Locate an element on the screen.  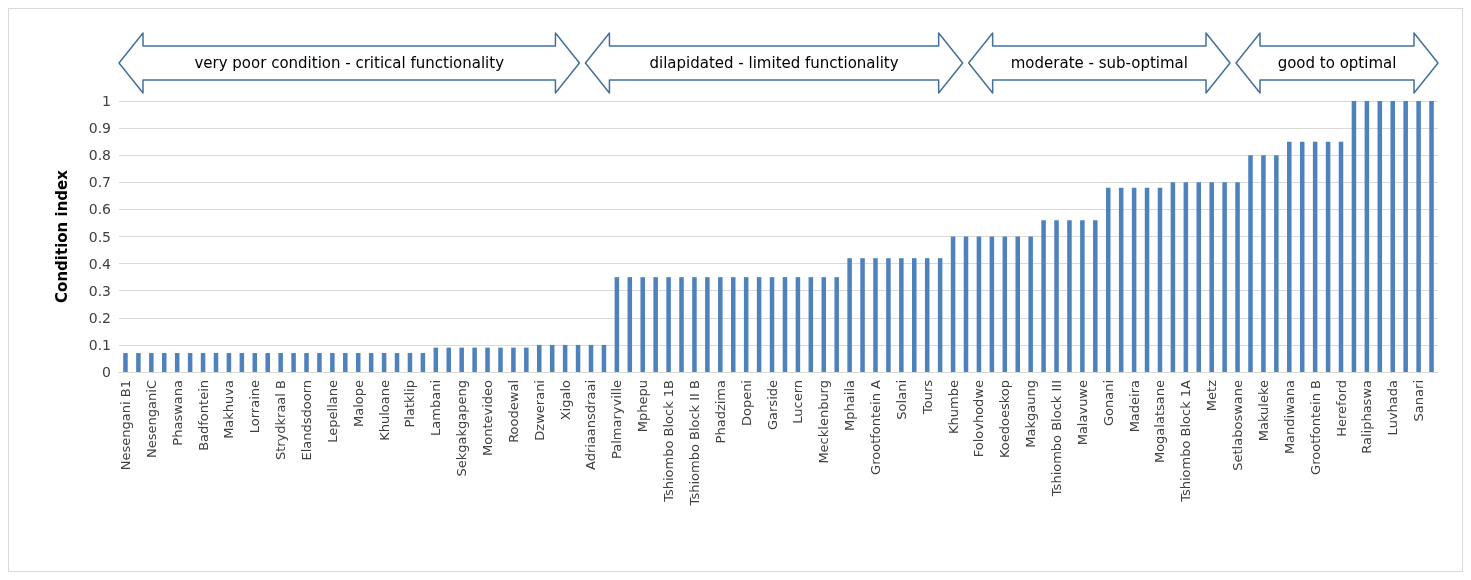
x-tick-label: Montevideo is located at coordinates (488, 418).